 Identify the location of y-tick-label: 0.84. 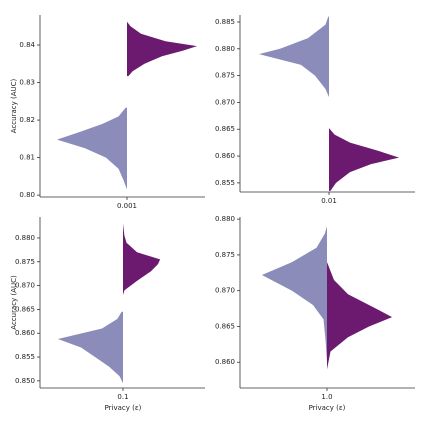
(27, 45).